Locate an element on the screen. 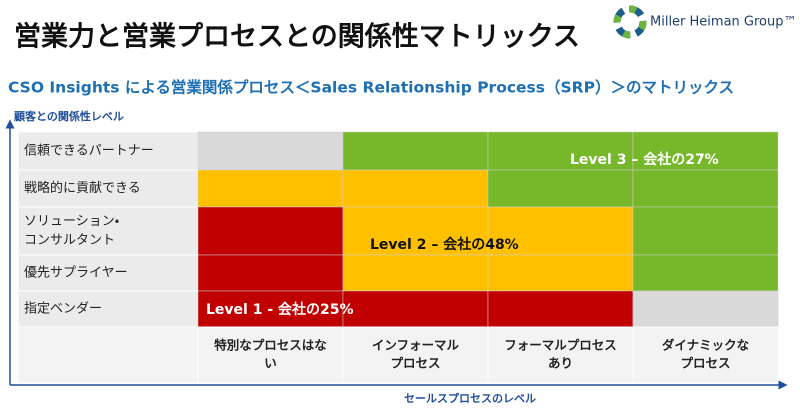 The image size is (800, 408). column-label: フォーマルプロセス is located at coordinates (560, 345).